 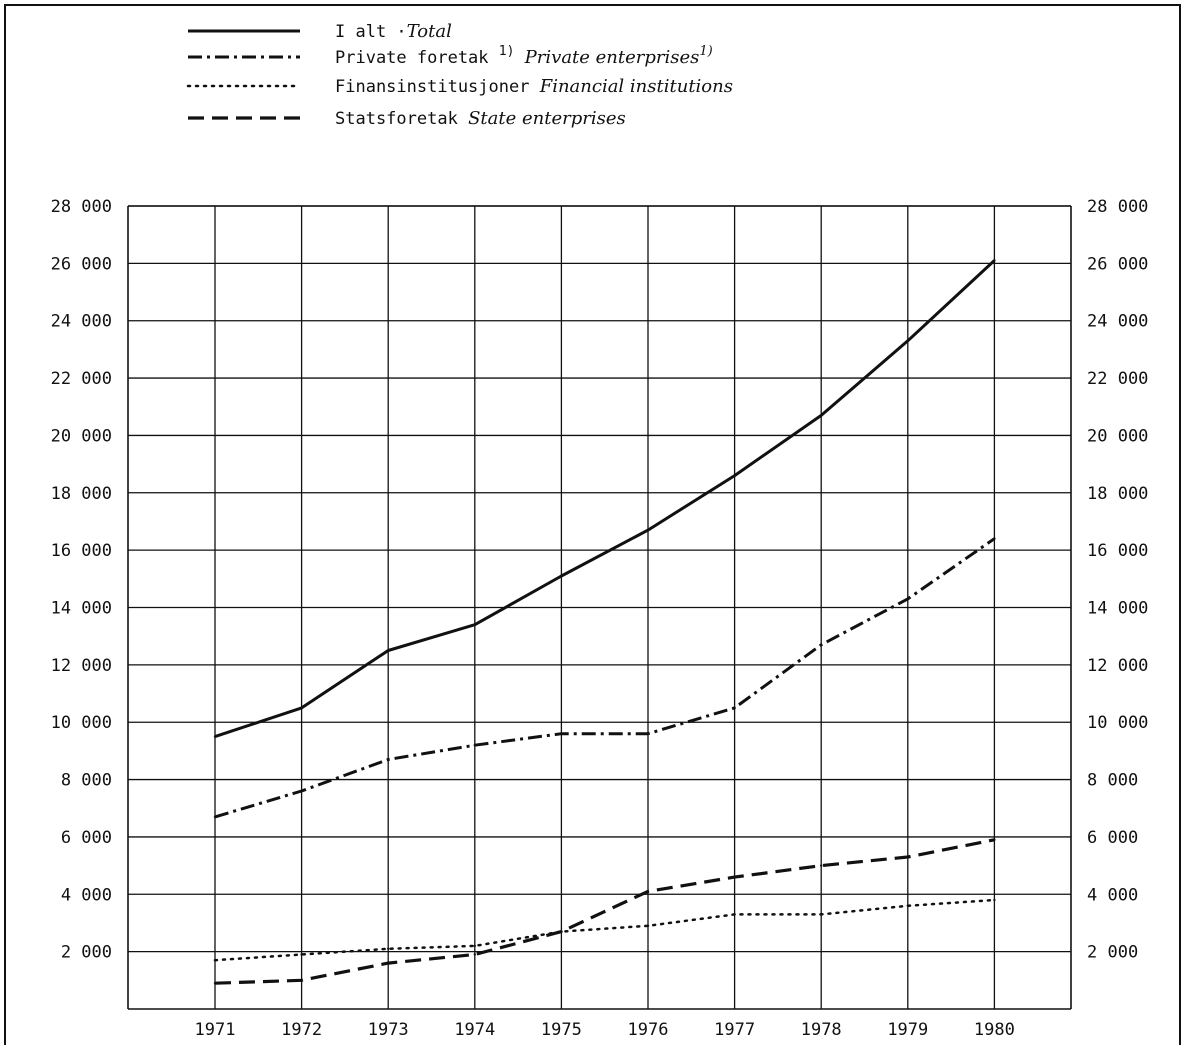 What do you see at coordinates (86, 895) in the screenshot?
I see `y-tick-label-left-1: 4 000` at bounding box center [86, 895].